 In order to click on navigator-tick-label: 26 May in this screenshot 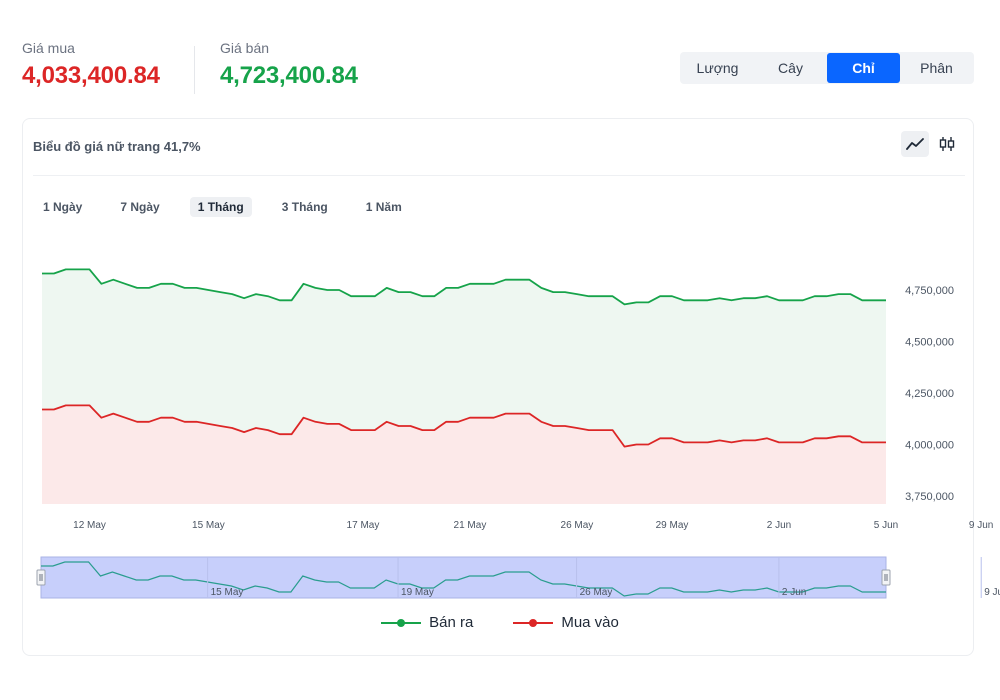, I will do `click(596, 592)`.